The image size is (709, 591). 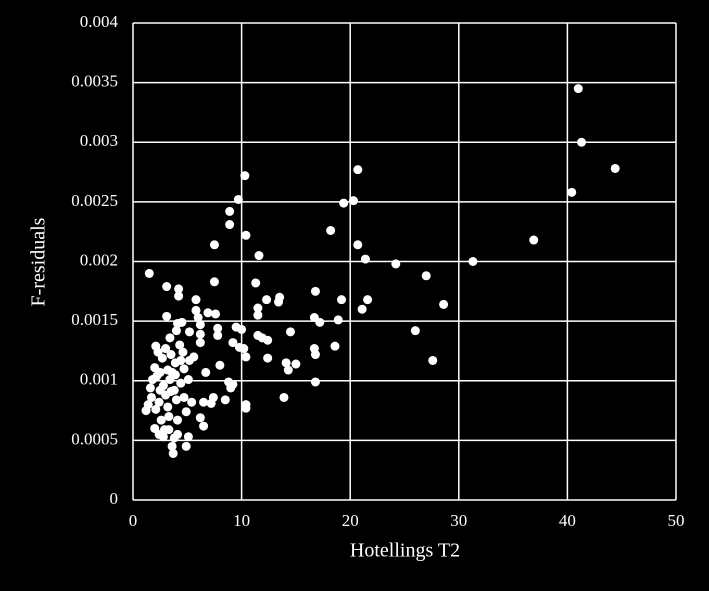 I want to click on x-tick-label: 50, so click(x=676, y=520).